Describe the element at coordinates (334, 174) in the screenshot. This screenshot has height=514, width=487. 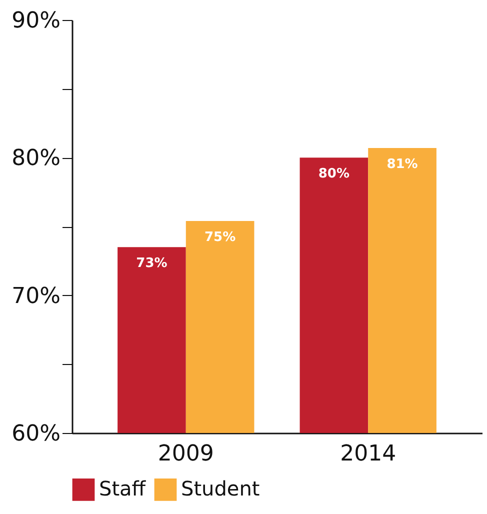
I see `data-label: 80%` at that location.